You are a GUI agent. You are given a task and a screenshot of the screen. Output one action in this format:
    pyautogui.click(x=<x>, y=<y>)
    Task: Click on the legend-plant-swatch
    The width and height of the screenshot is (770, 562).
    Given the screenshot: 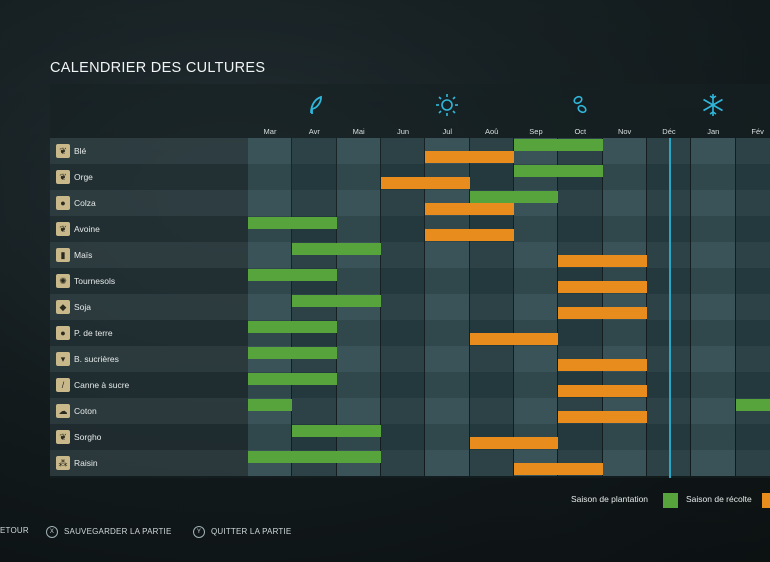 What is the action you would take?
    pyautogui.click(x=670, y=500)
    